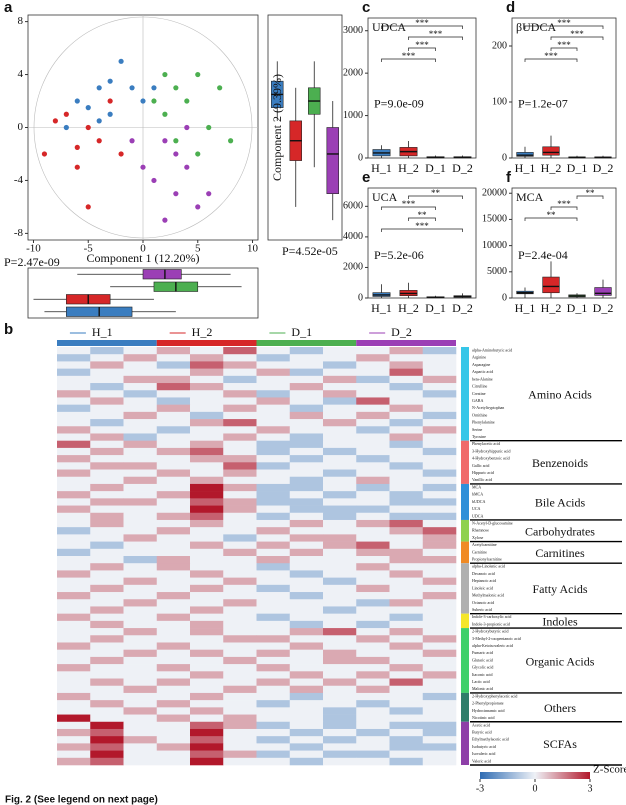 The width and height of the screenshot is (626, 805). Describe the element at coordinates (477, 515) in the screenshot. I see `row-label: UDCA` at that location.